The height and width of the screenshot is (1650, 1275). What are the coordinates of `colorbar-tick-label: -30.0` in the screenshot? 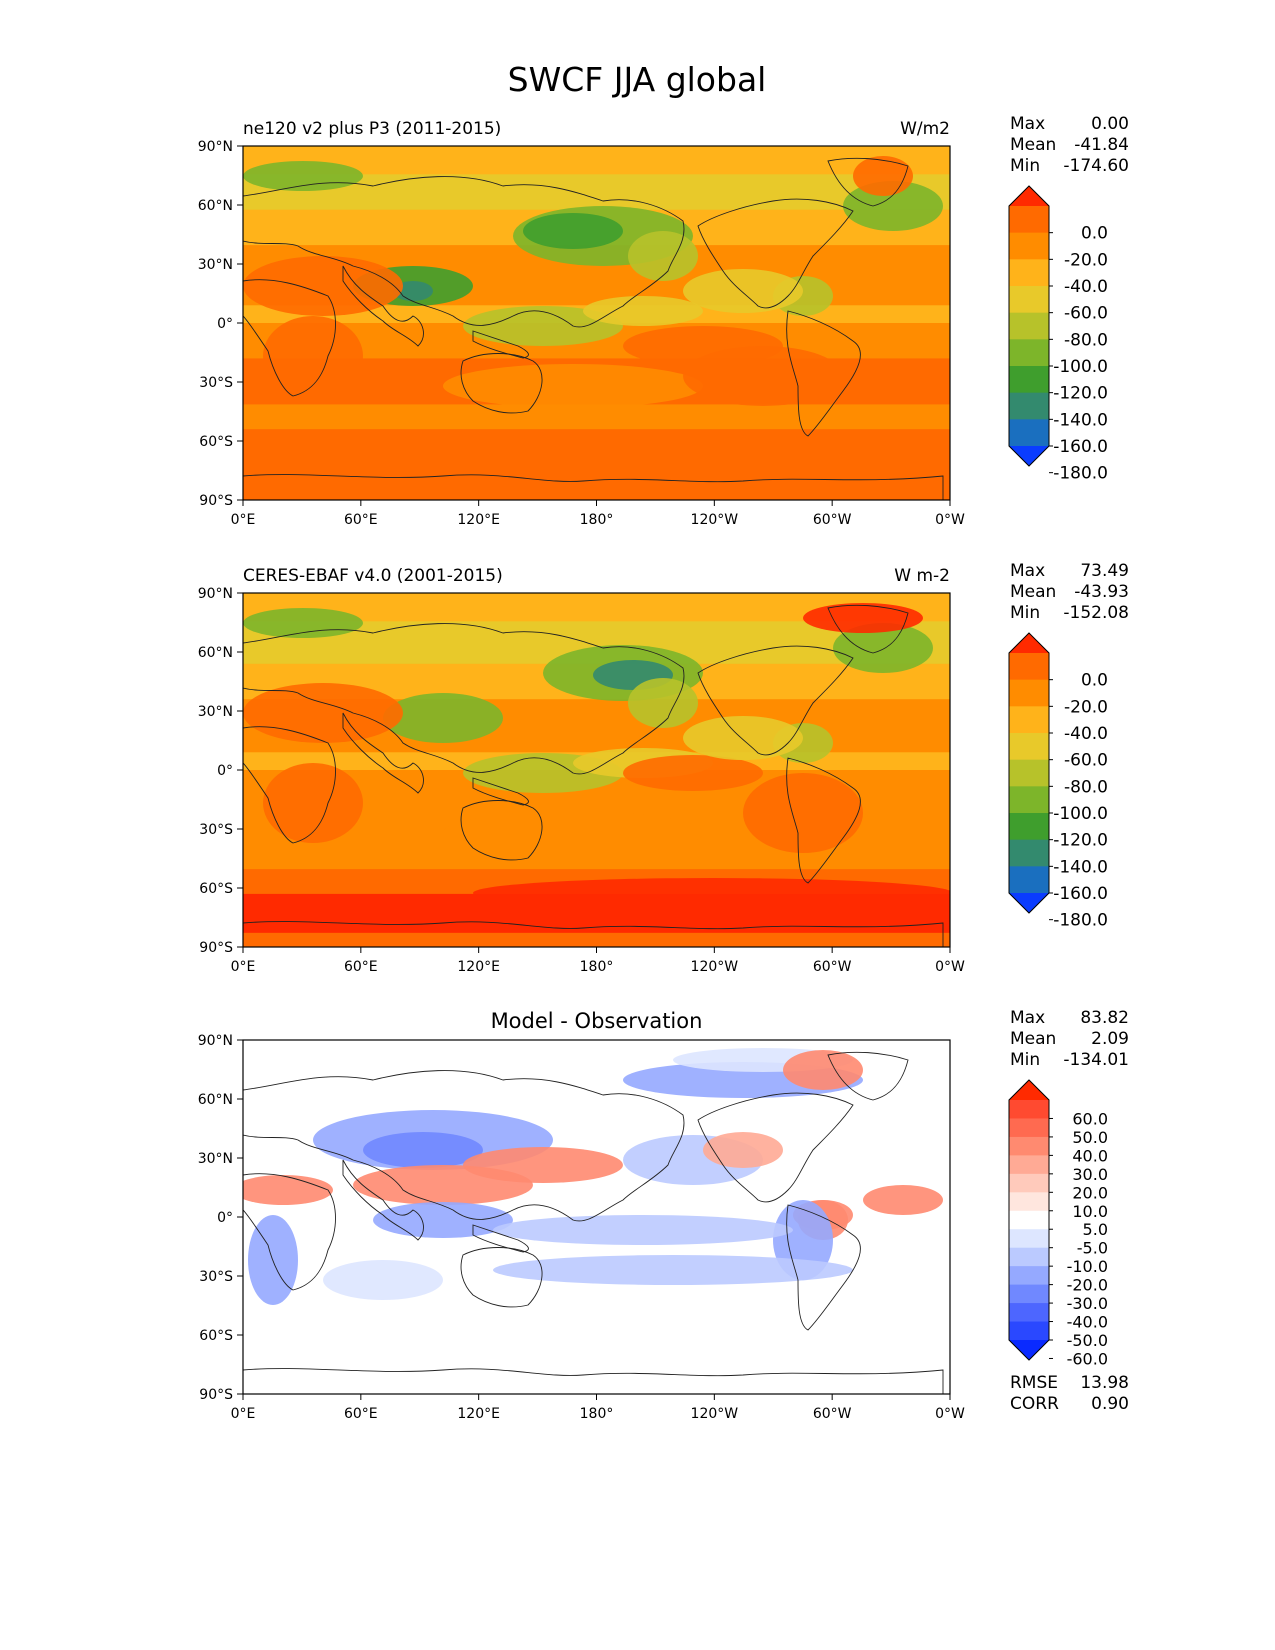 It's located at (1087, 1303).